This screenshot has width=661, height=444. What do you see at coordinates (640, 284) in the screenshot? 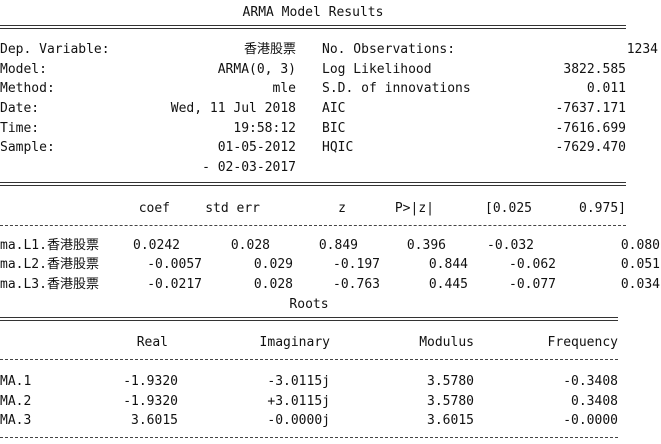
I see `table-cell: 0.034` at bounding box center [640, 284].